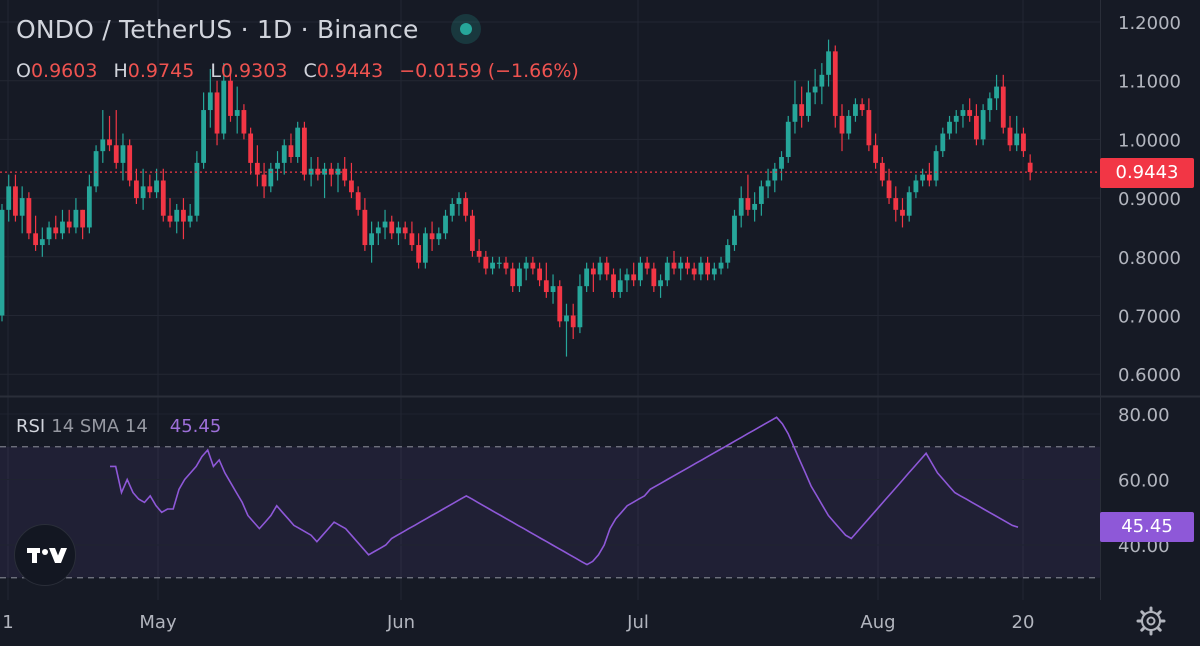  I want to click on rsi-legend: RSI 14 SMA 14 45.45, so click(118, 426).